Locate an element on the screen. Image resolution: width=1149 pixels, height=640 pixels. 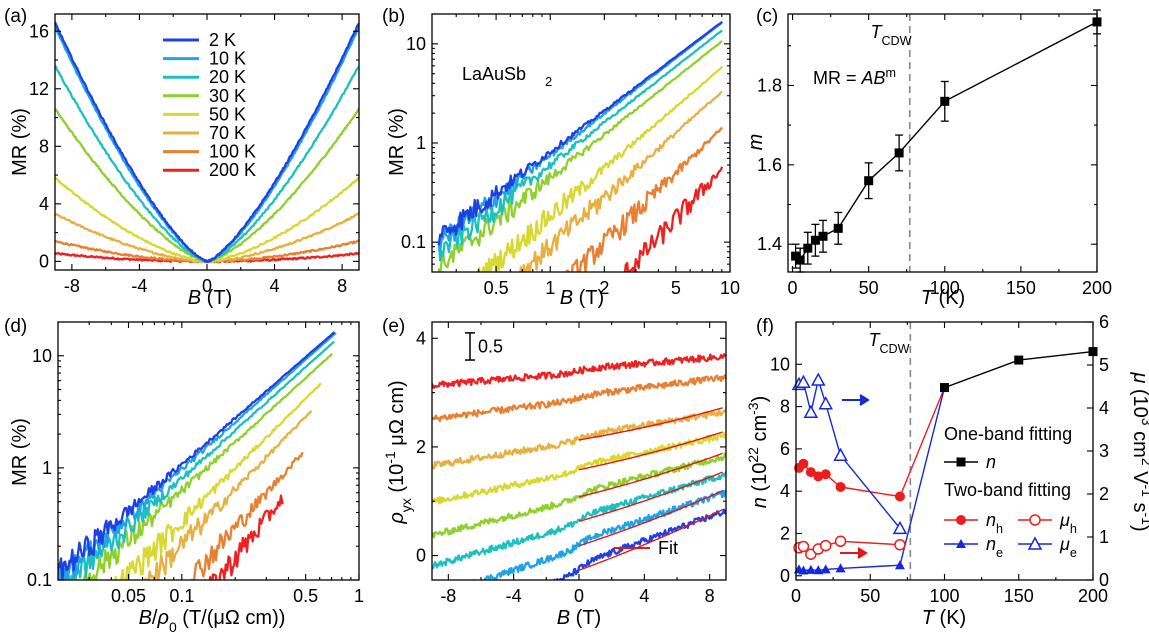
legend-label: 30 K is located at coordinates (227, 96).